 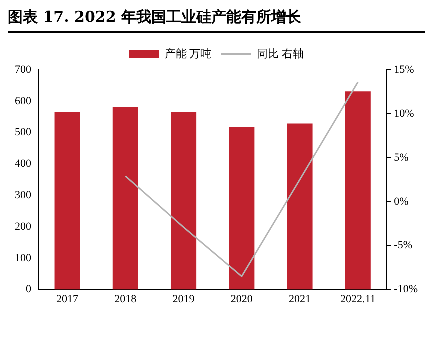 What do you see at coordinates (404, 114) in the screenshot?
I see `y2-tick-label: 10%` at bounding box center [404, 114].